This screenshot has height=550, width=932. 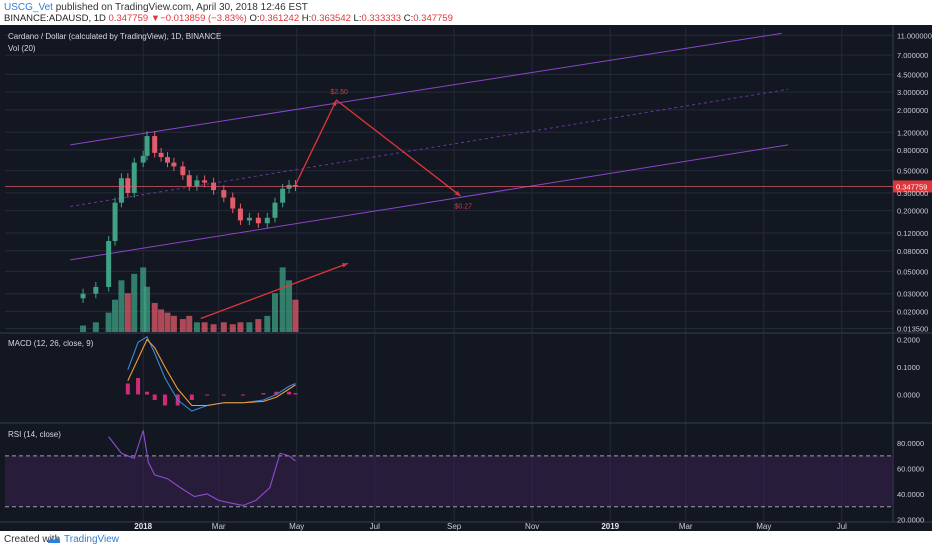 I want to click on last-price-label: 0.347759, so click(x=911, y=186).